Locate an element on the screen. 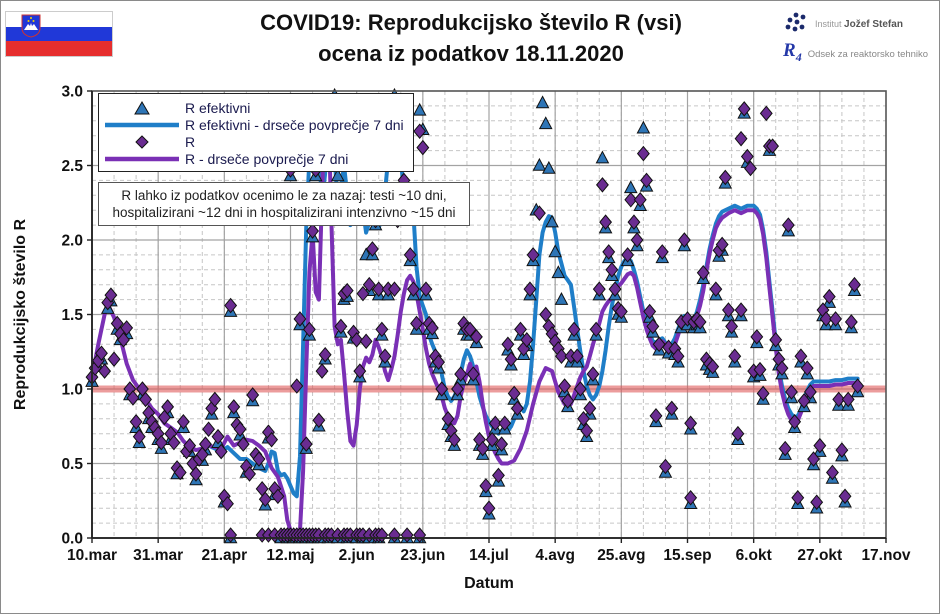  triangle-marker-icon is located at coordinates (142, 107).